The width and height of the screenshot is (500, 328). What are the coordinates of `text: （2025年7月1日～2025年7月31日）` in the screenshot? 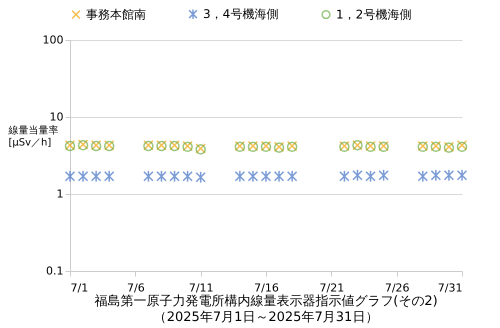 It's located at (266, 317).